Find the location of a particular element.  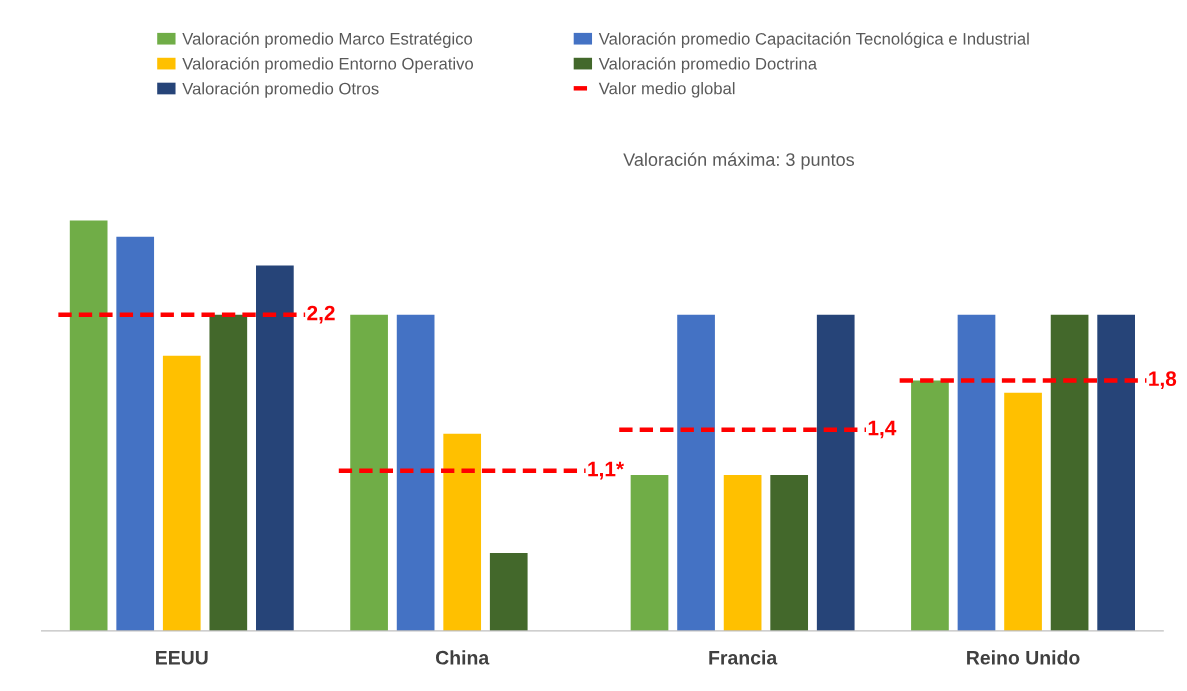

annotation: 1,4 is located at coordinates (882, 429).